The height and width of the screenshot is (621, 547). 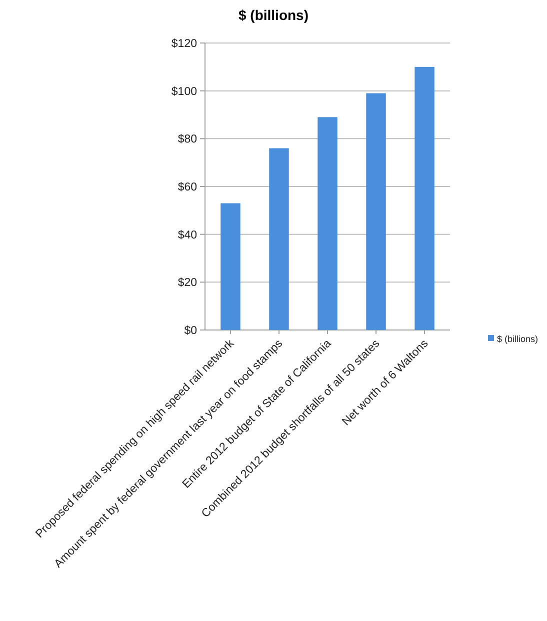 What do you see at coordinates (187, 235) in the screenshot?
I see `y-tick-label: $40` at bounding box center [187, 235].